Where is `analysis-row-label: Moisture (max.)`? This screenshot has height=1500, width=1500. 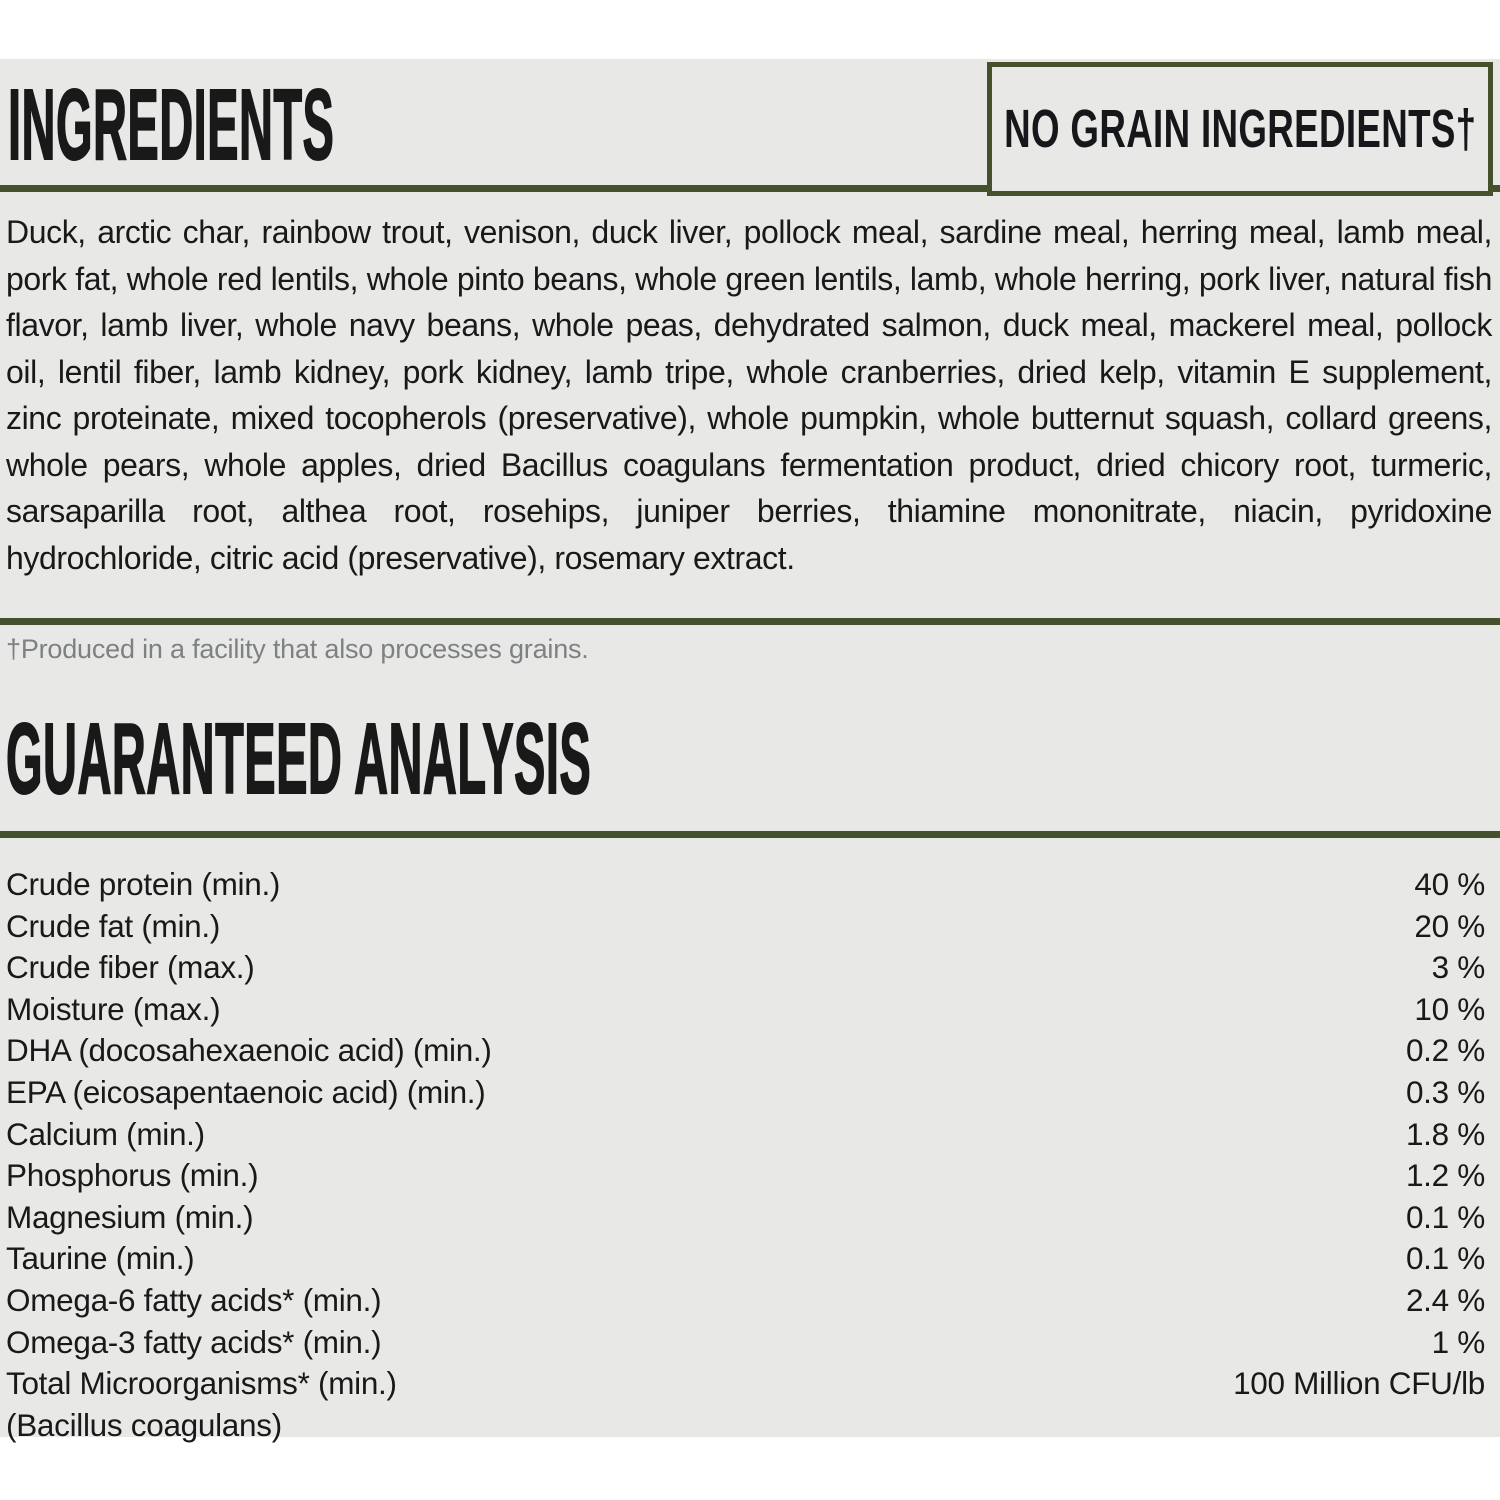 analysis-row-label: Moisture (max.) is located at coordinates (113, 1008).